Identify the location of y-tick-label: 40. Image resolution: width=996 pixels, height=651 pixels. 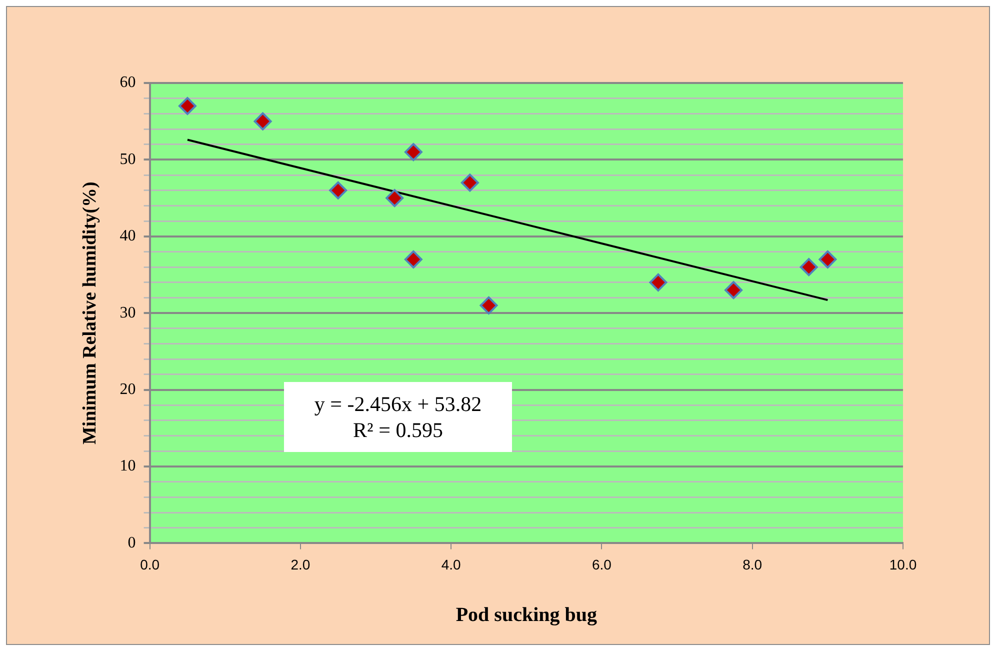
(128, 236).